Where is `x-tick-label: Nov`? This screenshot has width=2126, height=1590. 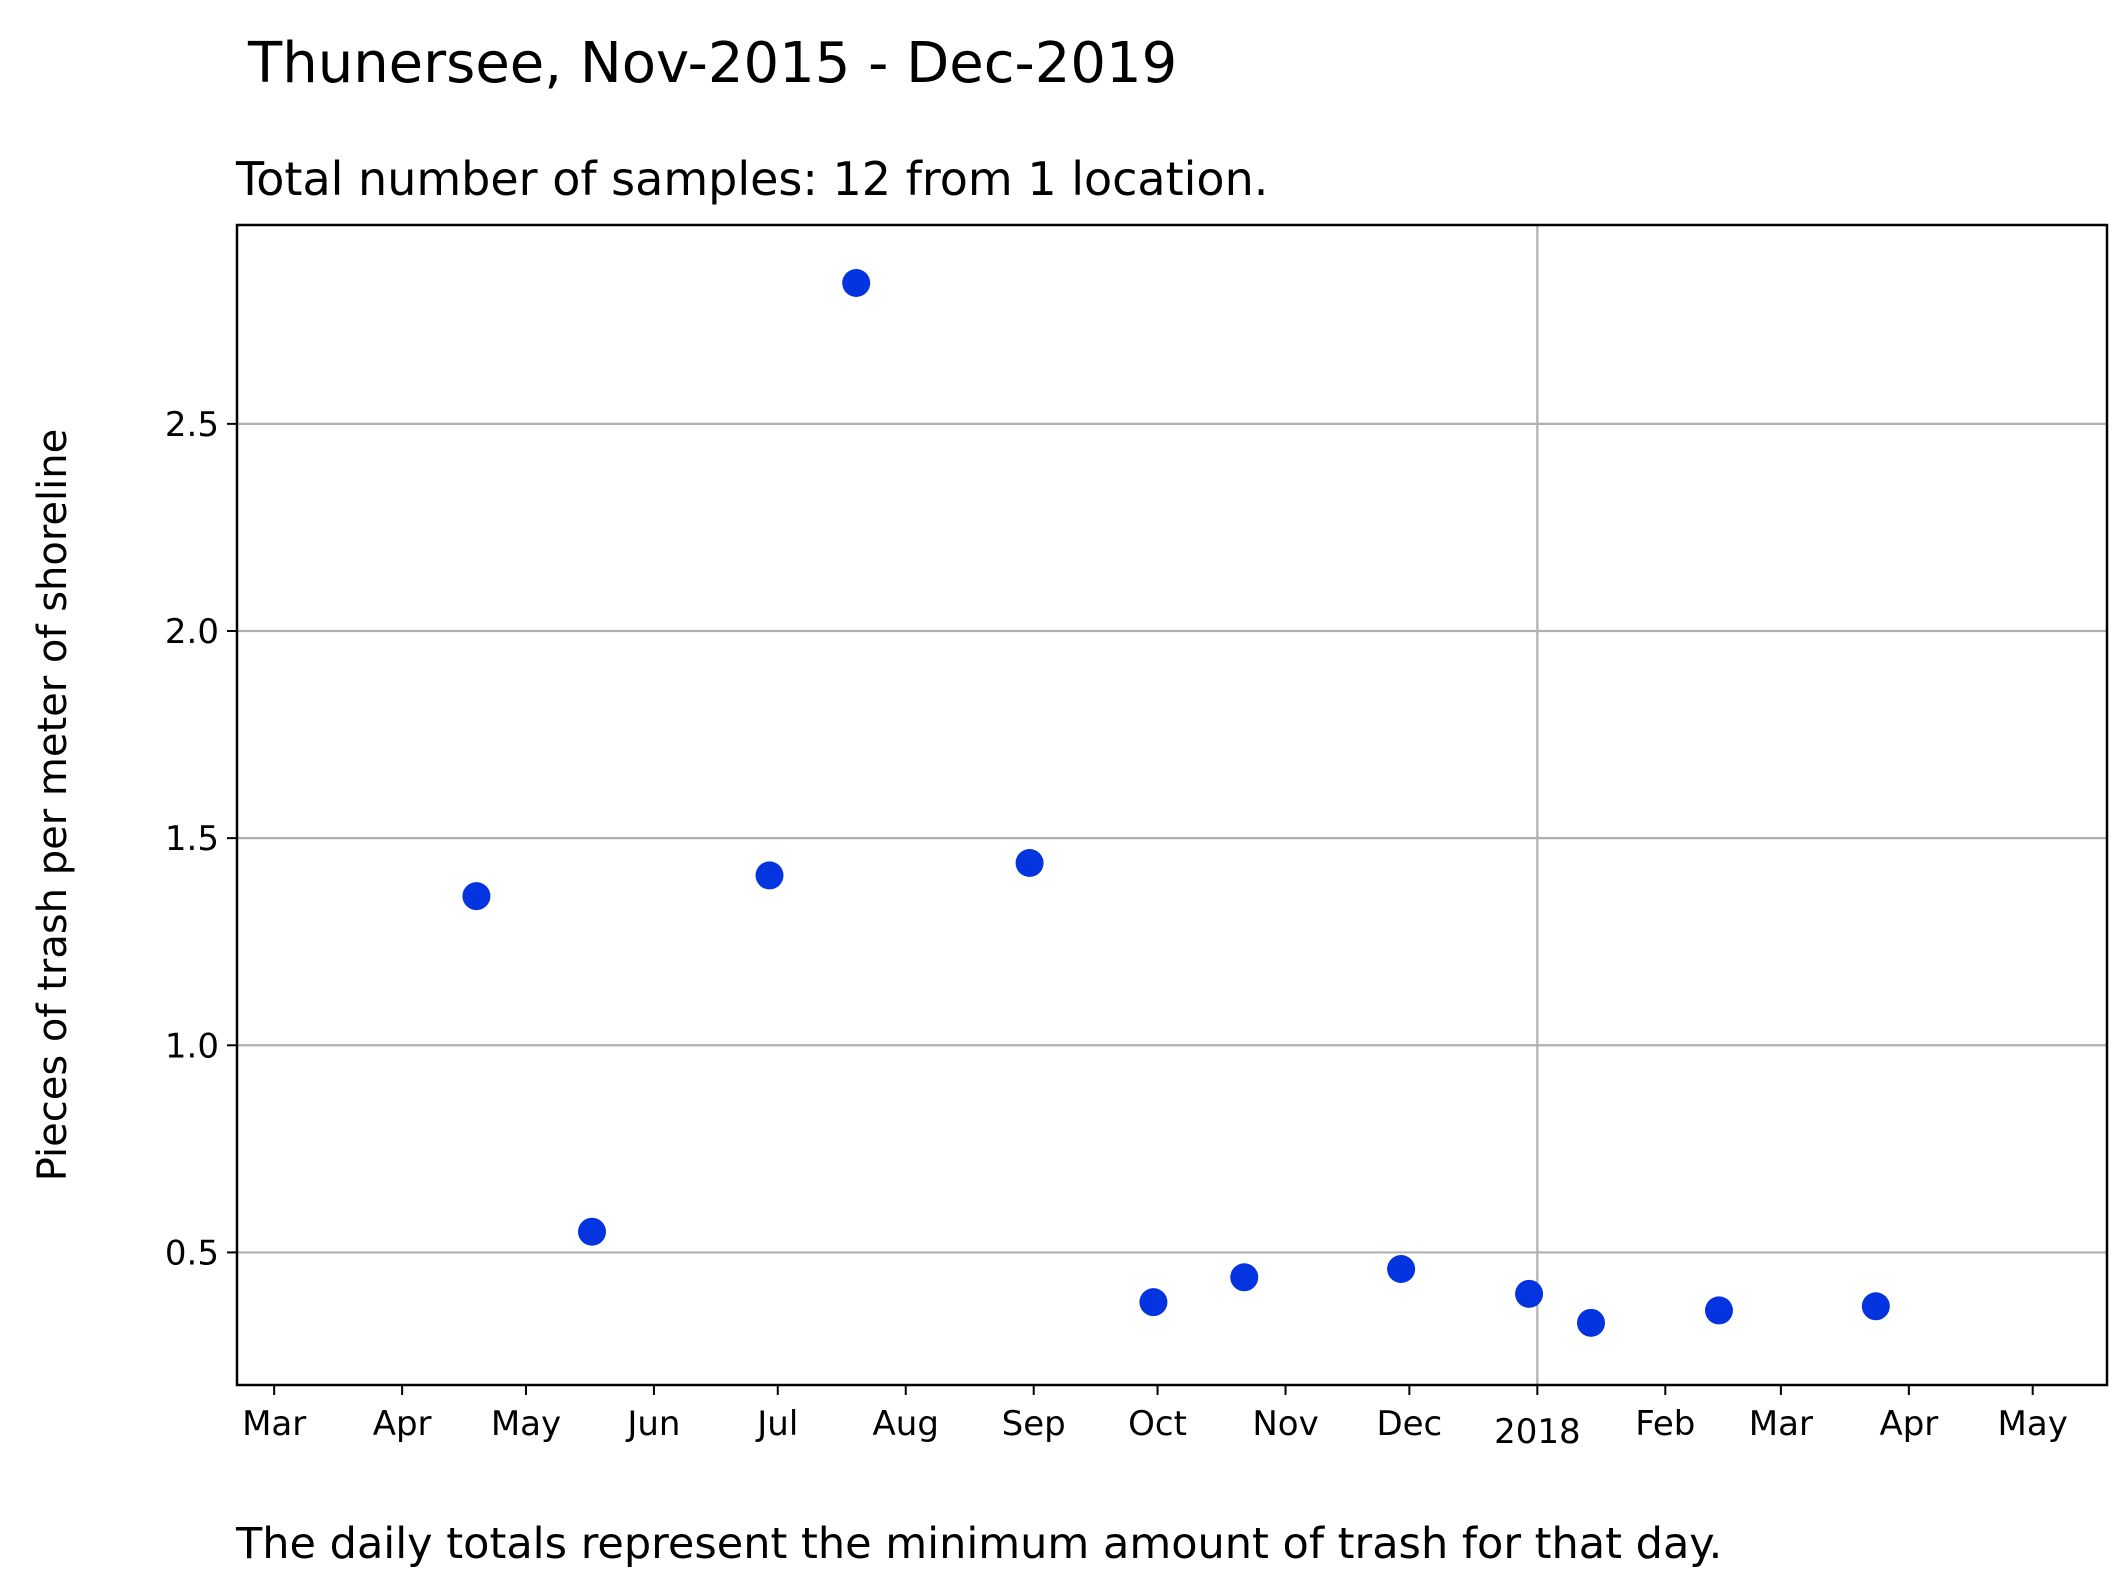 x-tick-label: Nov is located at coordinates (1285, 1424).